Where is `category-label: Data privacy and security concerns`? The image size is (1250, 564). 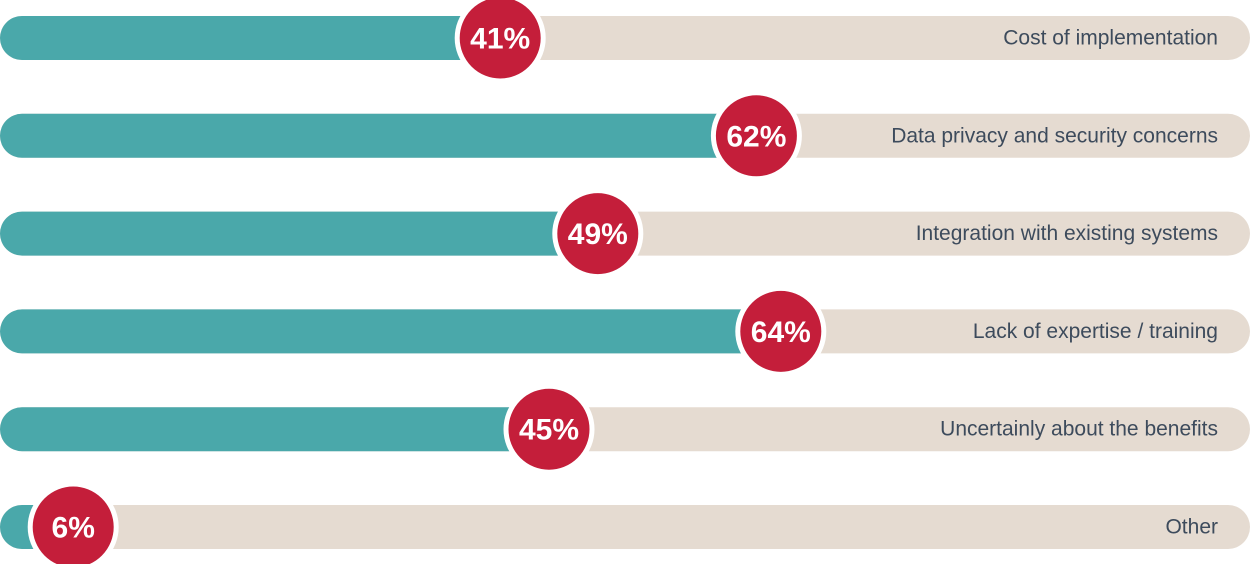
category-label: Data privacy and security concerns is located at coordinates (1054, 135).